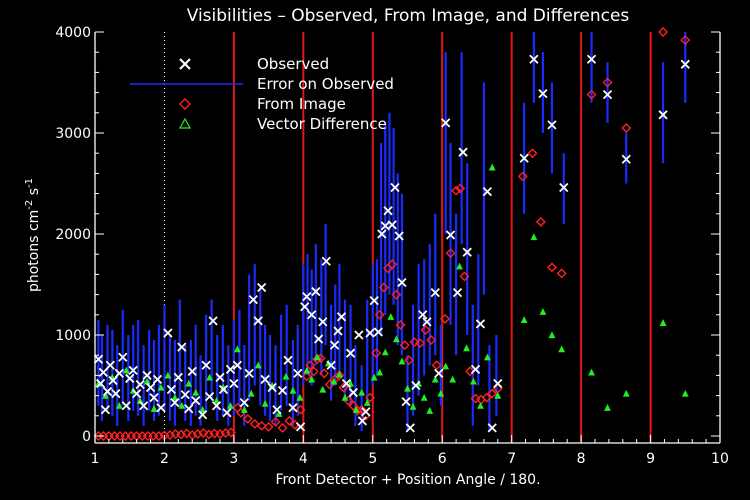  I want to click on legend-marker-vector-difference, so click(185, 123).